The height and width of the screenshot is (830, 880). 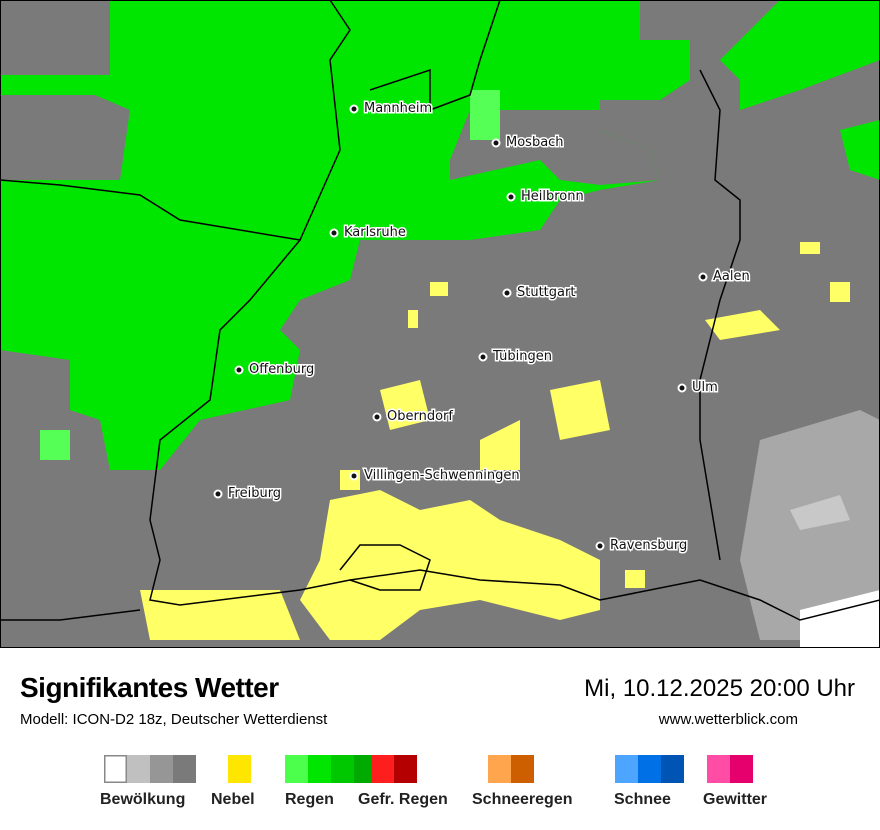 I want to click on forecast-datetime: Mi, 10.12.2025 20:00 Uhr, so click(x=719, y=688).